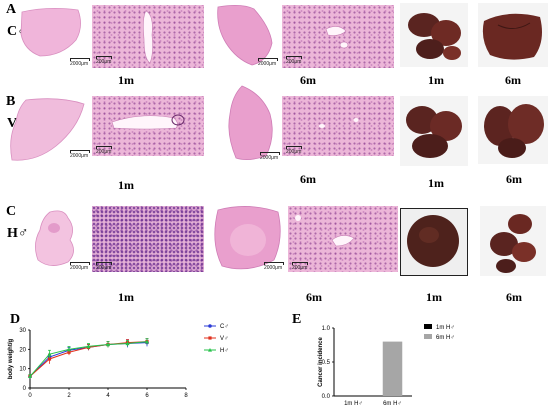 The image size is (550, 414). I want to click on liver-photo-vehicle-6m, so click(513, 130).